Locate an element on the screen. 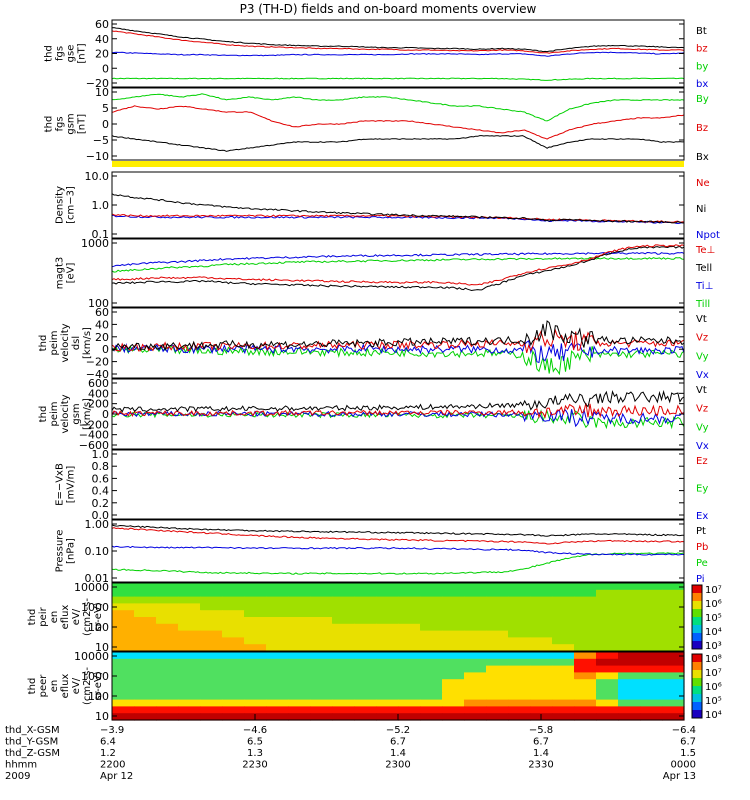 The image size is (750, 800). x-axis-value: −5.8 is located at coordinates (541, 730).